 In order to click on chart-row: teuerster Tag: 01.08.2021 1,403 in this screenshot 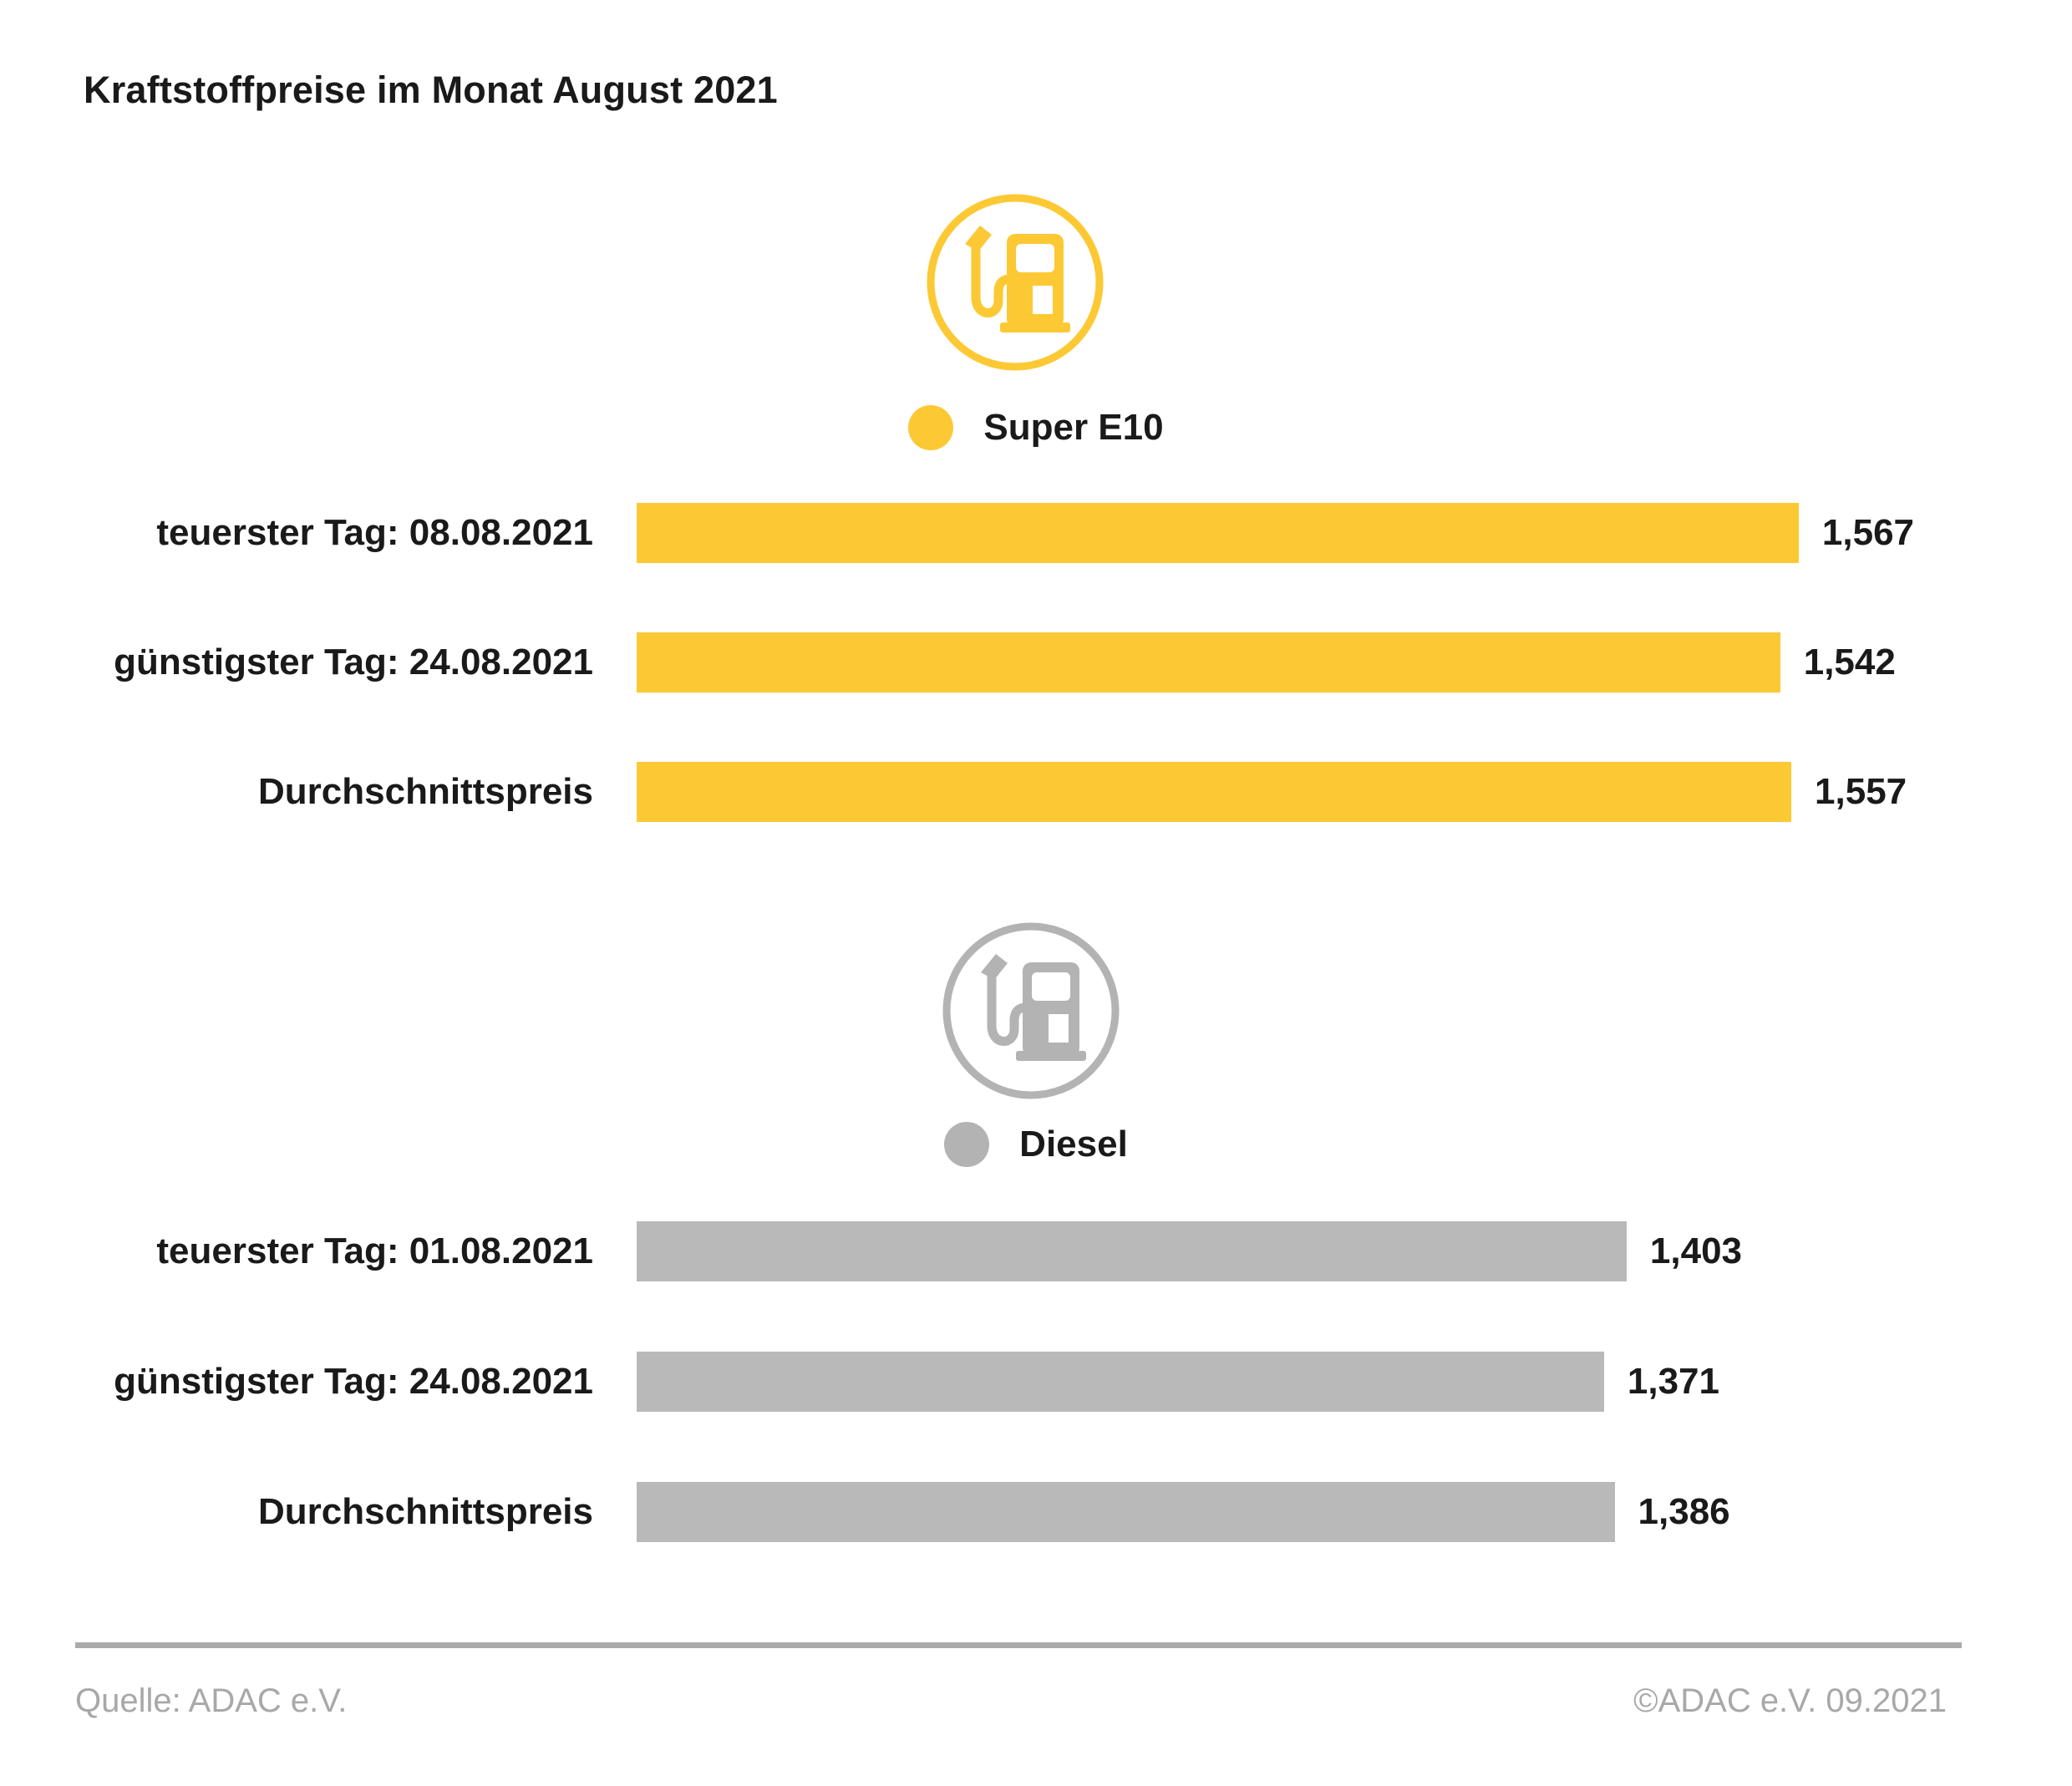, I will do `click(1036, 1251)`.